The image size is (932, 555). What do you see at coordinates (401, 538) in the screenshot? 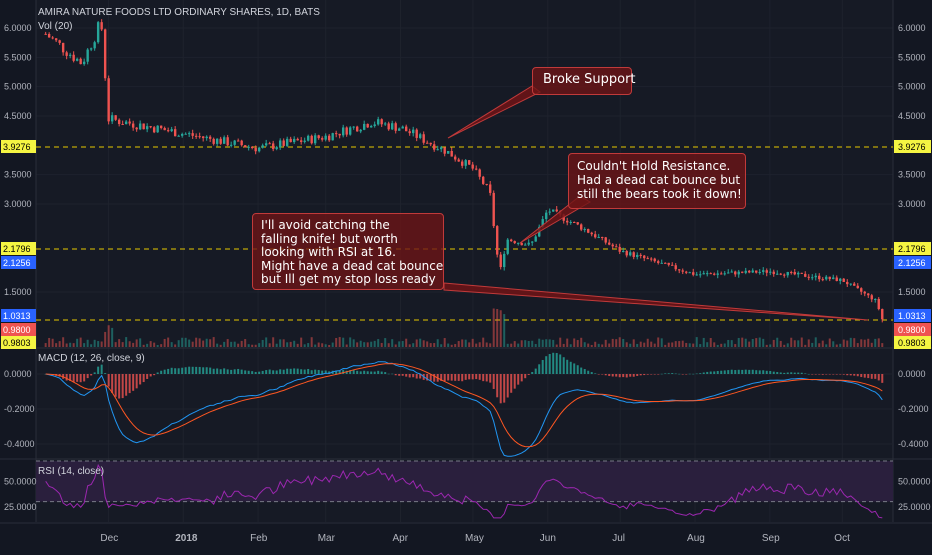
I see `time-label-4: Apr` at bounding box center [401, 538].